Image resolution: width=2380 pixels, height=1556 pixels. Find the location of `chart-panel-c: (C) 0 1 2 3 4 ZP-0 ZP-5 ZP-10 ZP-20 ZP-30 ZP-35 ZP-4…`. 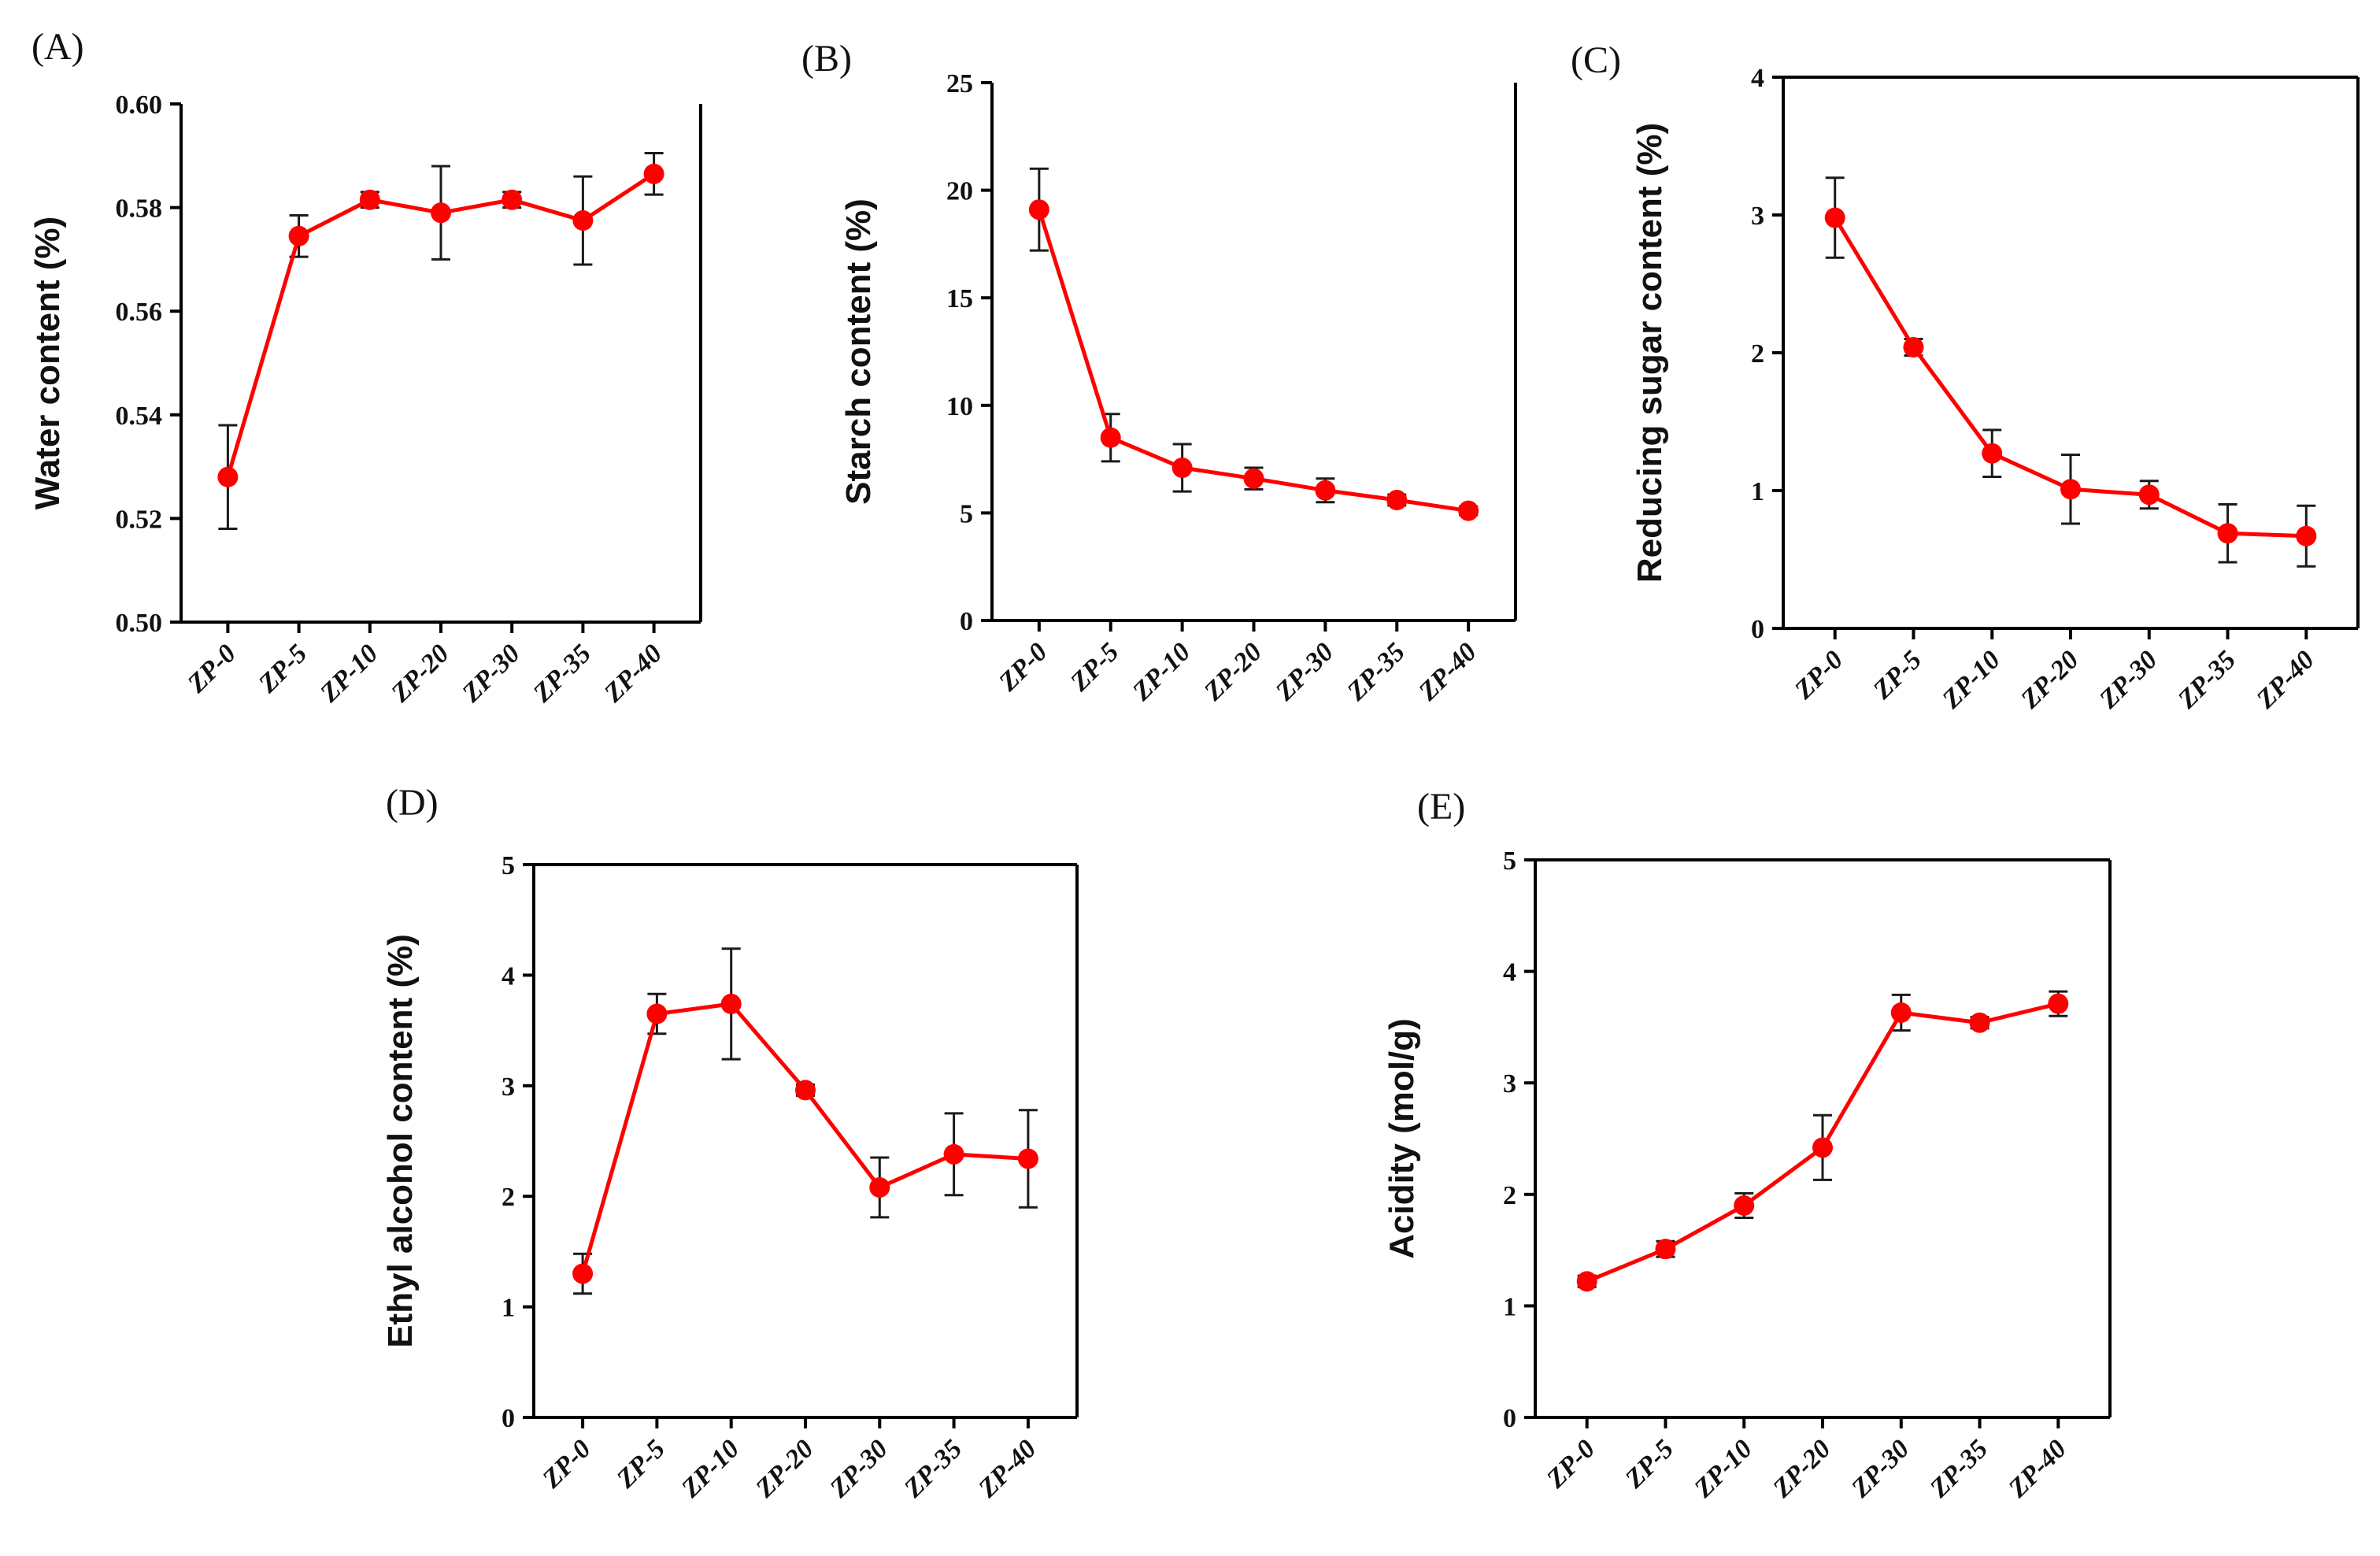

chart-panel-c: (C) 0 1 2 3 4 ZP-0 ZP-5 ZP-10 ZP-20 ZP-30 ZP-35 ZP-4… is located at coordinates (1965, 377).